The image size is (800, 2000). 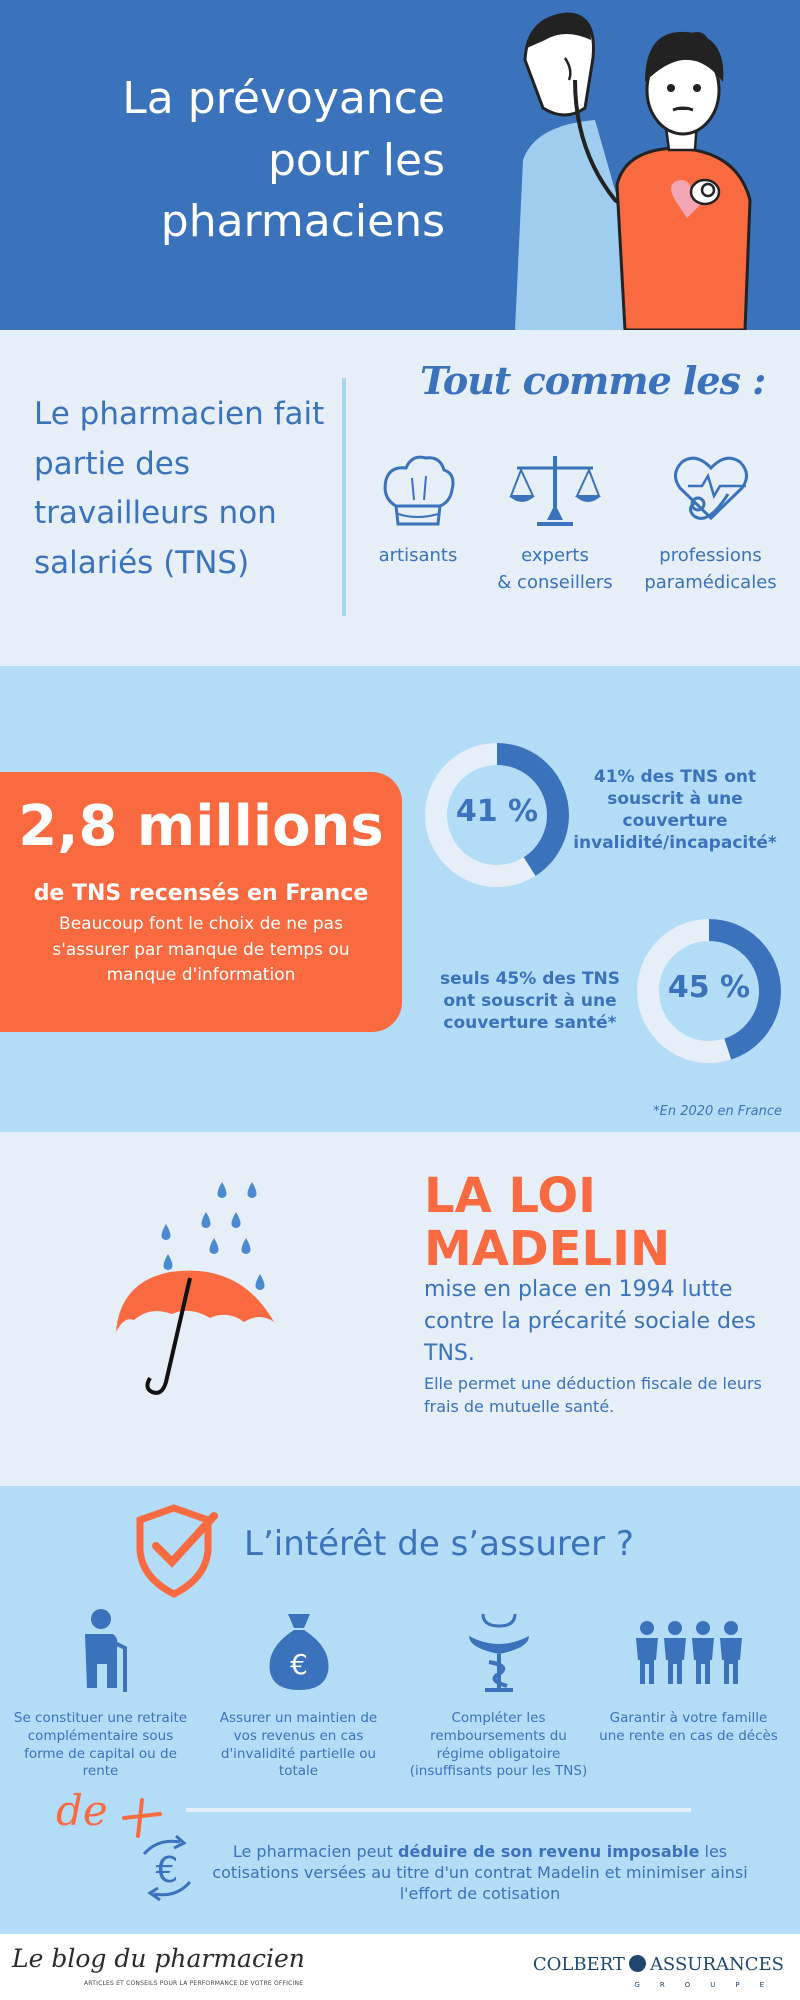 I want to click on stethoscope-heart-icon, so click(x=710, y=488).